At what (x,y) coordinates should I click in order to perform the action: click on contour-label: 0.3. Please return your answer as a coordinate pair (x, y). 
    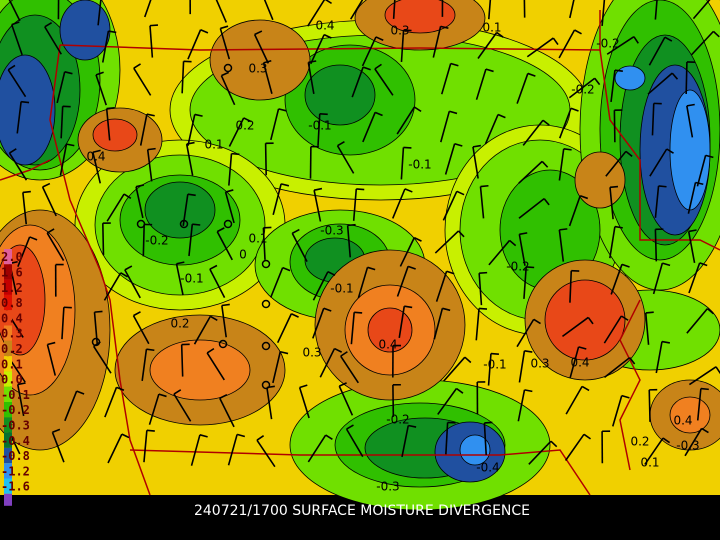
    Looking at the image, I should click on (257, 69).